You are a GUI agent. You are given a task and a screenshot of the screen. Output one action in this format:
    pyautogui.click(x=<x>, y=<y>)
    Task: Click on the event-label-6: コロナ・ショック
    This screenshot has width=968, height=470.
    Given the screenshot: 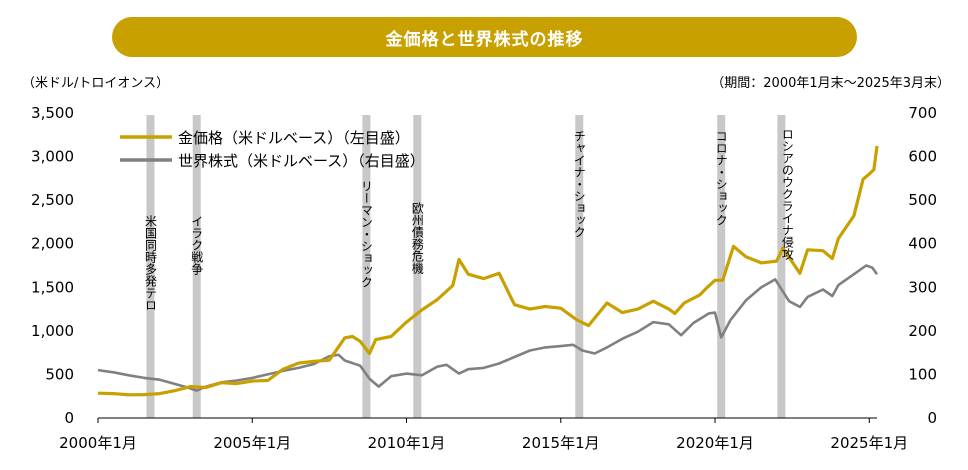 What is the action you would take?
    pyautogui.click(x=721, y=178)
    